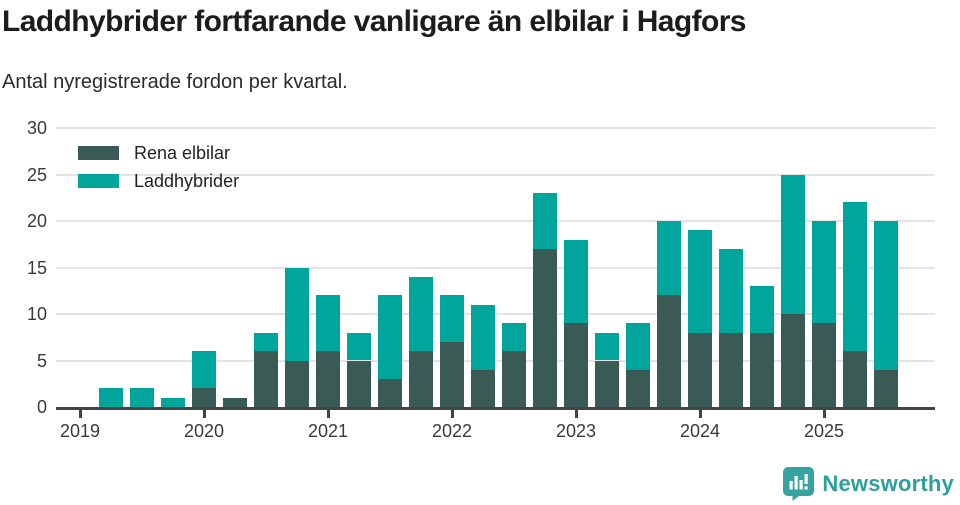 The width and height of the screenshot is (960, 505). Describe the element at coordinates (98, 153) in the screenshot. I see `legend-swatch-rena-elbilar` at that location.